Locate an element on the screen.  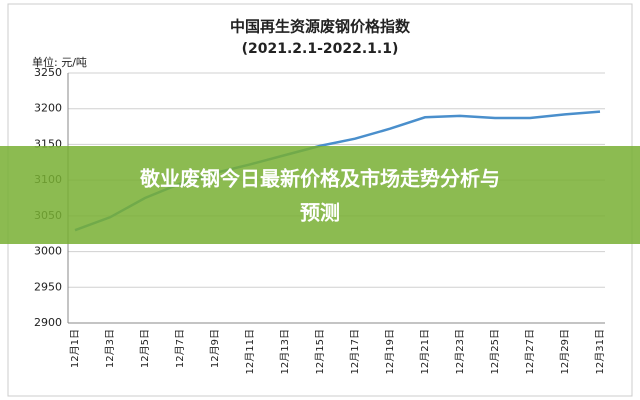
y-tick-label: 2950 is located at coordinates (48, 286).